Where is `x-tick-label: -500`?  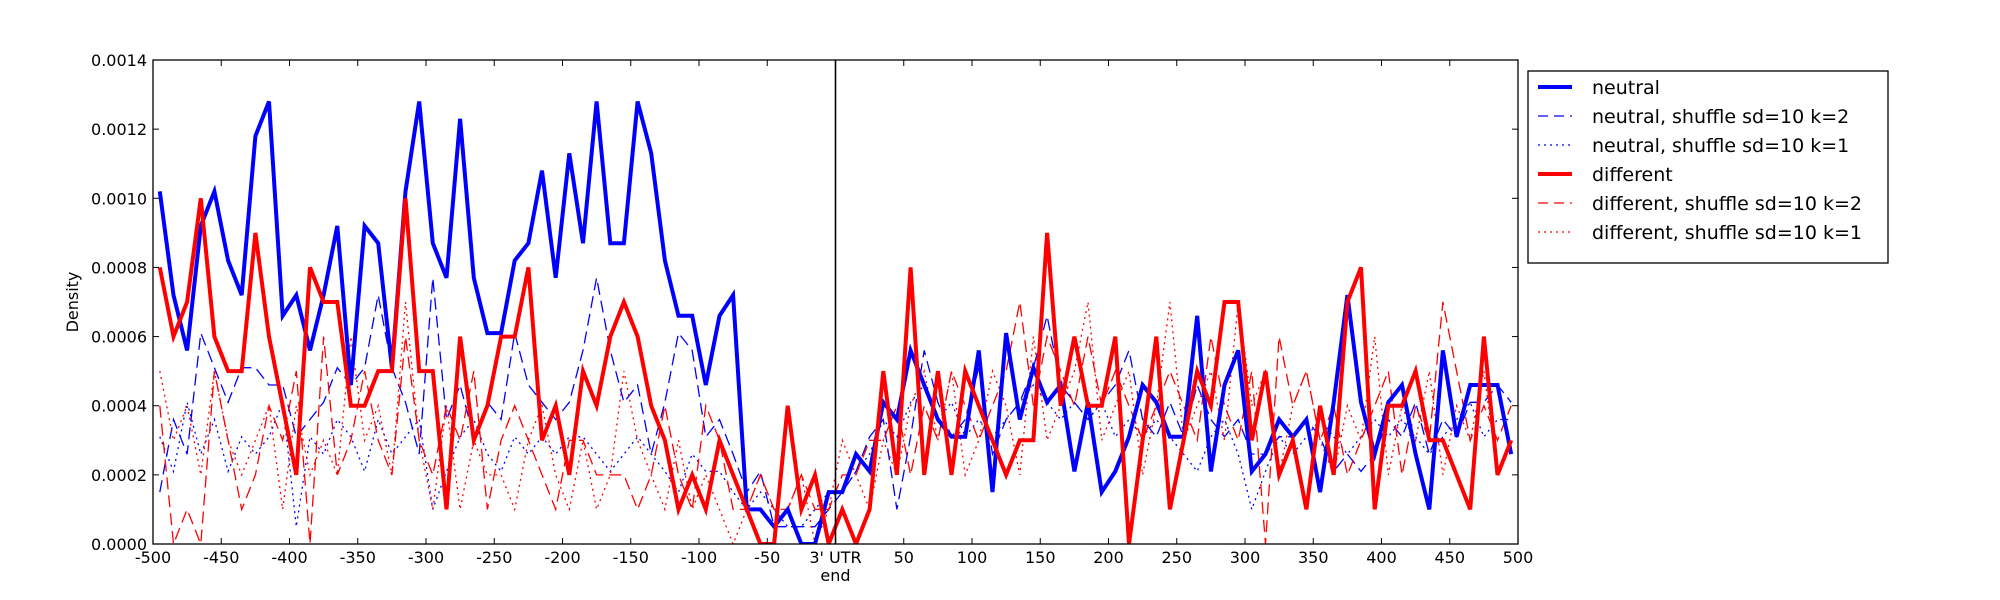 x-tick-label: -500 is located at coordinates (153, 557).